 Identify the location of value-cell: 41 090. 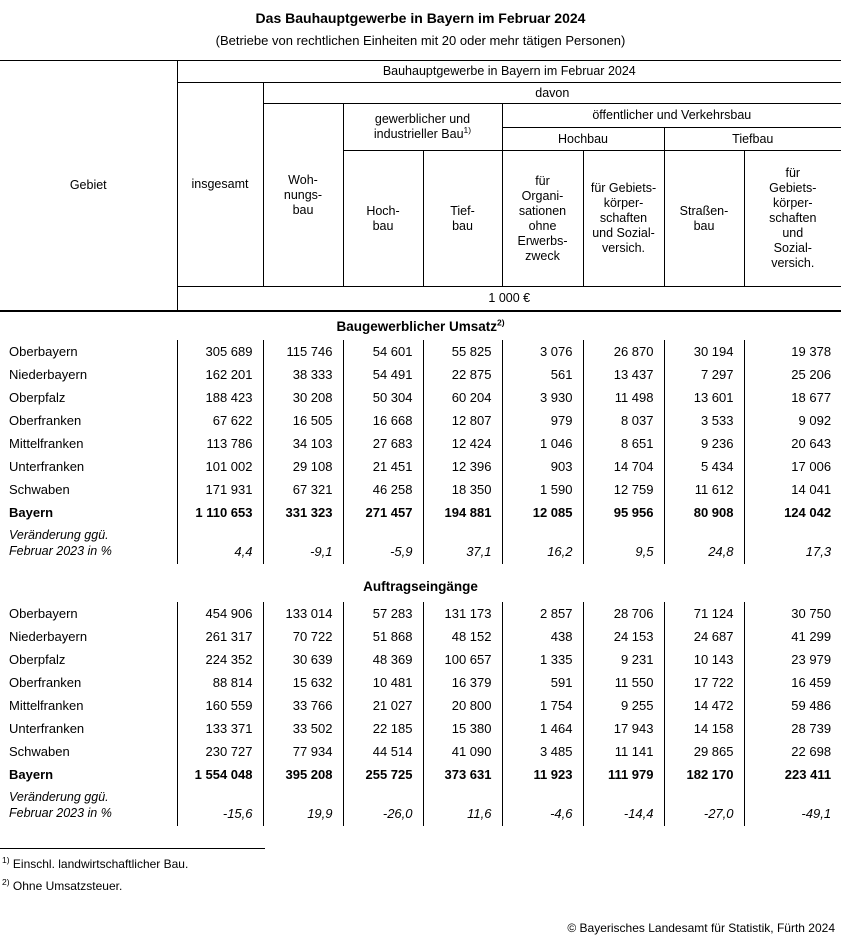
(462, 751).